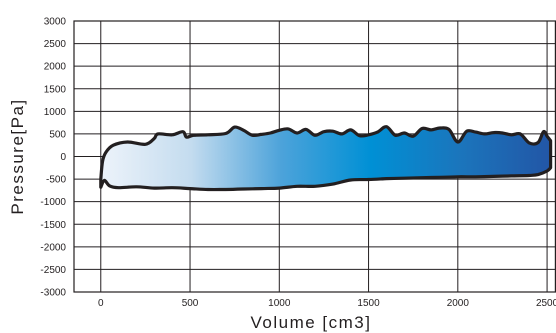  Describe the element at coordinates (368, 303) in the screenshot. I see `x-tick-label: 1500` at that location.